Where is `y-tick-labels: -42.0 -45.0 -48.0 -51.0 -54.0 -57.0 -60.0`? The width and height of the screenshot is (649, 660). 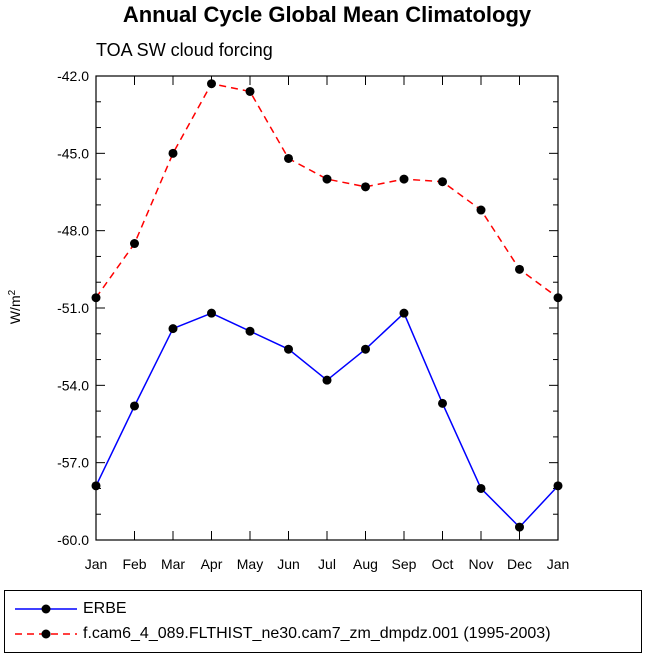
y-tick-labels: -42.0 -45.0 -48.0 -51.0 -54.0 -57.0 -60.0 is located at coordinates (73, 308).